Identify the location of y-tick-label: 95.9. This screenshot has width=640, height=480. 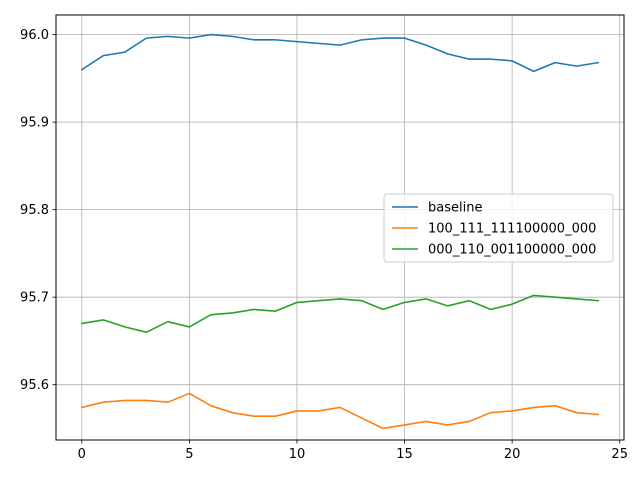
(34, 123).